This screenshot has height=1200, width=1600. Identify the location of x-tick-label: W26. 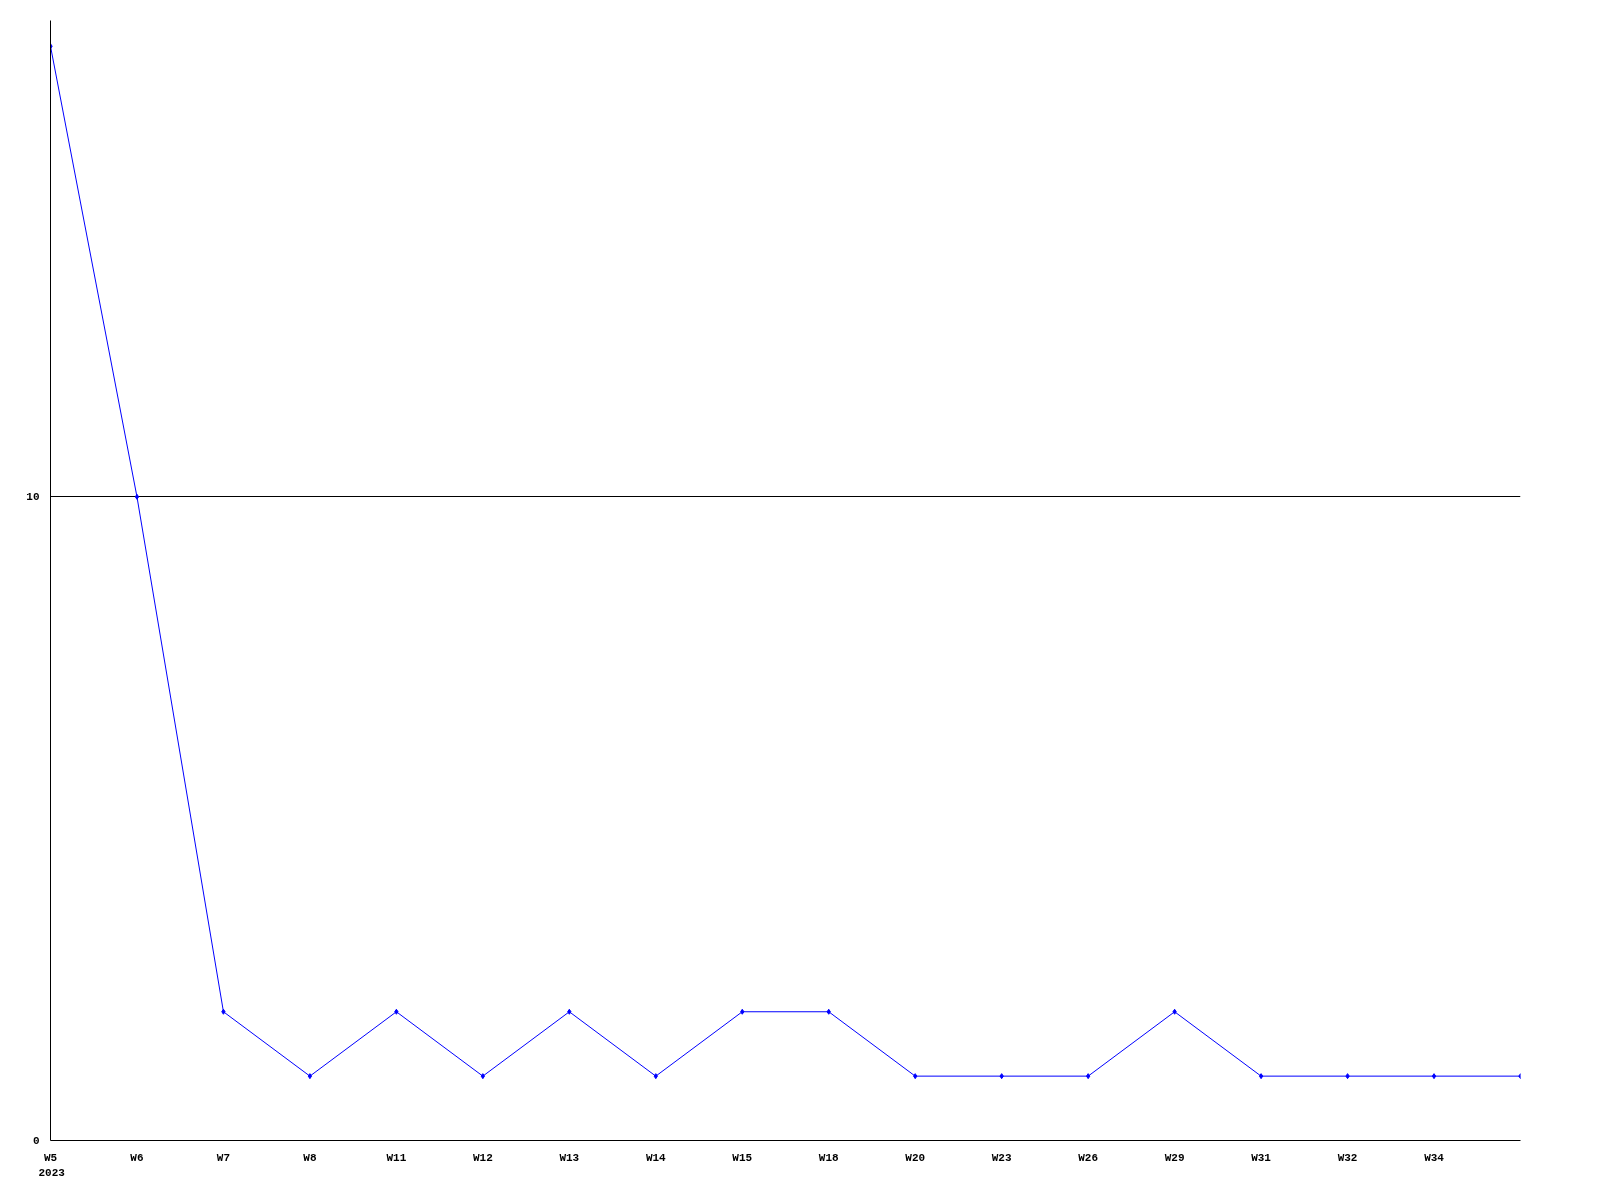
(1088, 1157).